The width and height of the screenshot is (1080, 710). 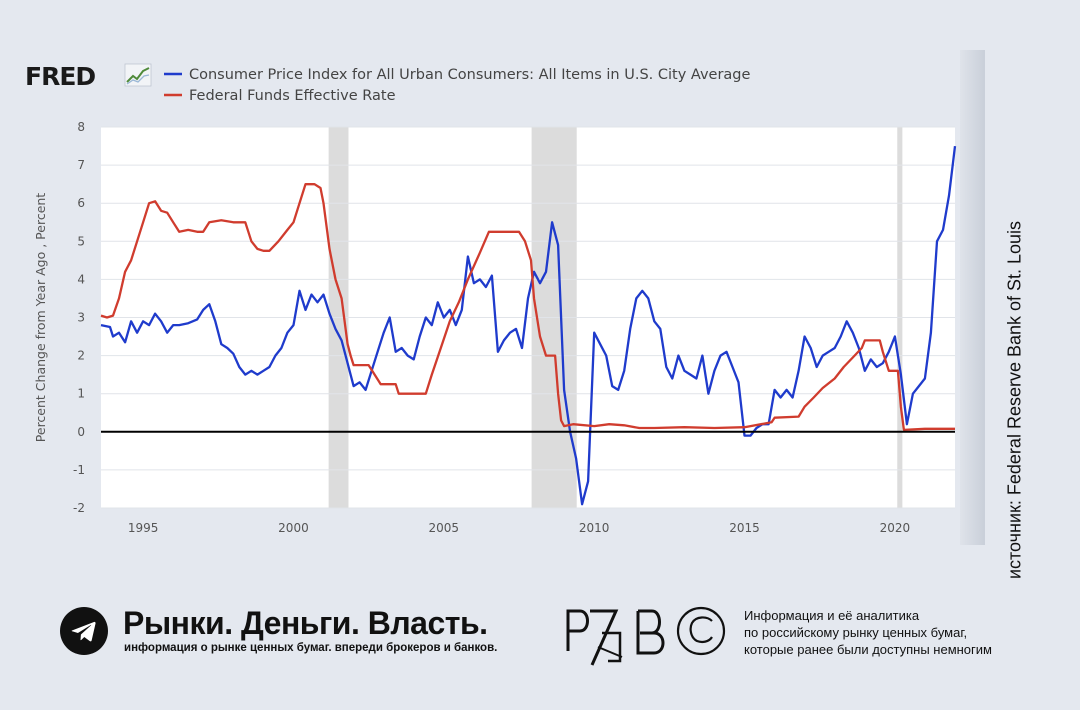 What do you see at coordinates (81, 356) in the screenshot?
I see `y-tick-label: 2` at bounding box center [81, 356].